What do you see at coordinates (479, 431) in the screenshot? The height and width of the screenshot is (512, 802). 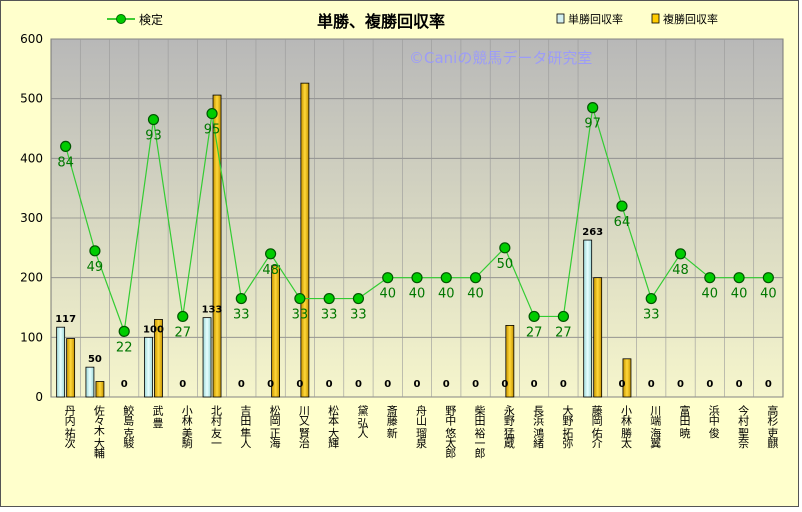 I see `x-tick-label: 柴田 裕一郎` at bounding box center [479, 431].